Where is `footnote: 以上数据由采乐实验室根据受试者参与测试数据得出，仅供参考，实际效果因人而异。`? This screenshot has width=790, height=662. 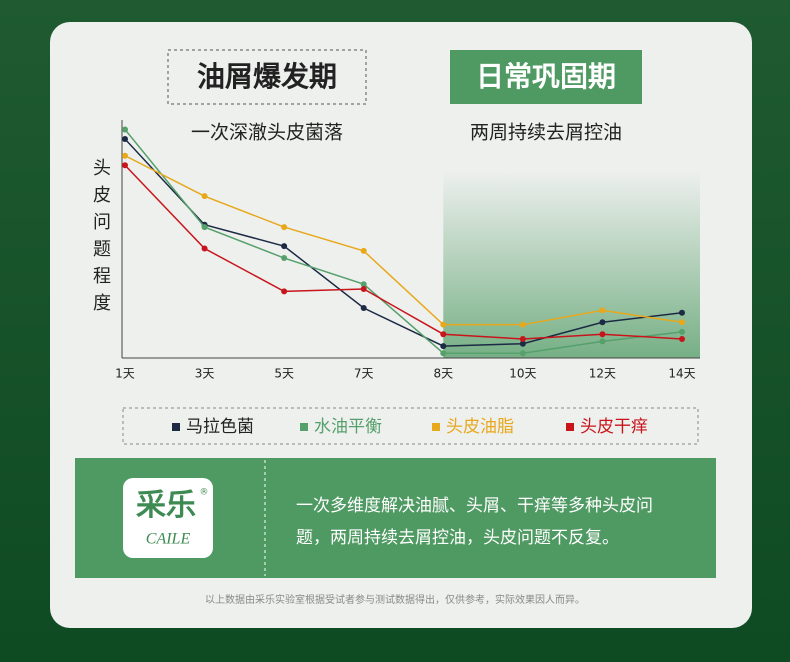 footnote: 以上数据由采乐实验室根据受试者参与测试数据得出，仅供参考，实际效果因人而异。 is located at coordinates (395, 599).